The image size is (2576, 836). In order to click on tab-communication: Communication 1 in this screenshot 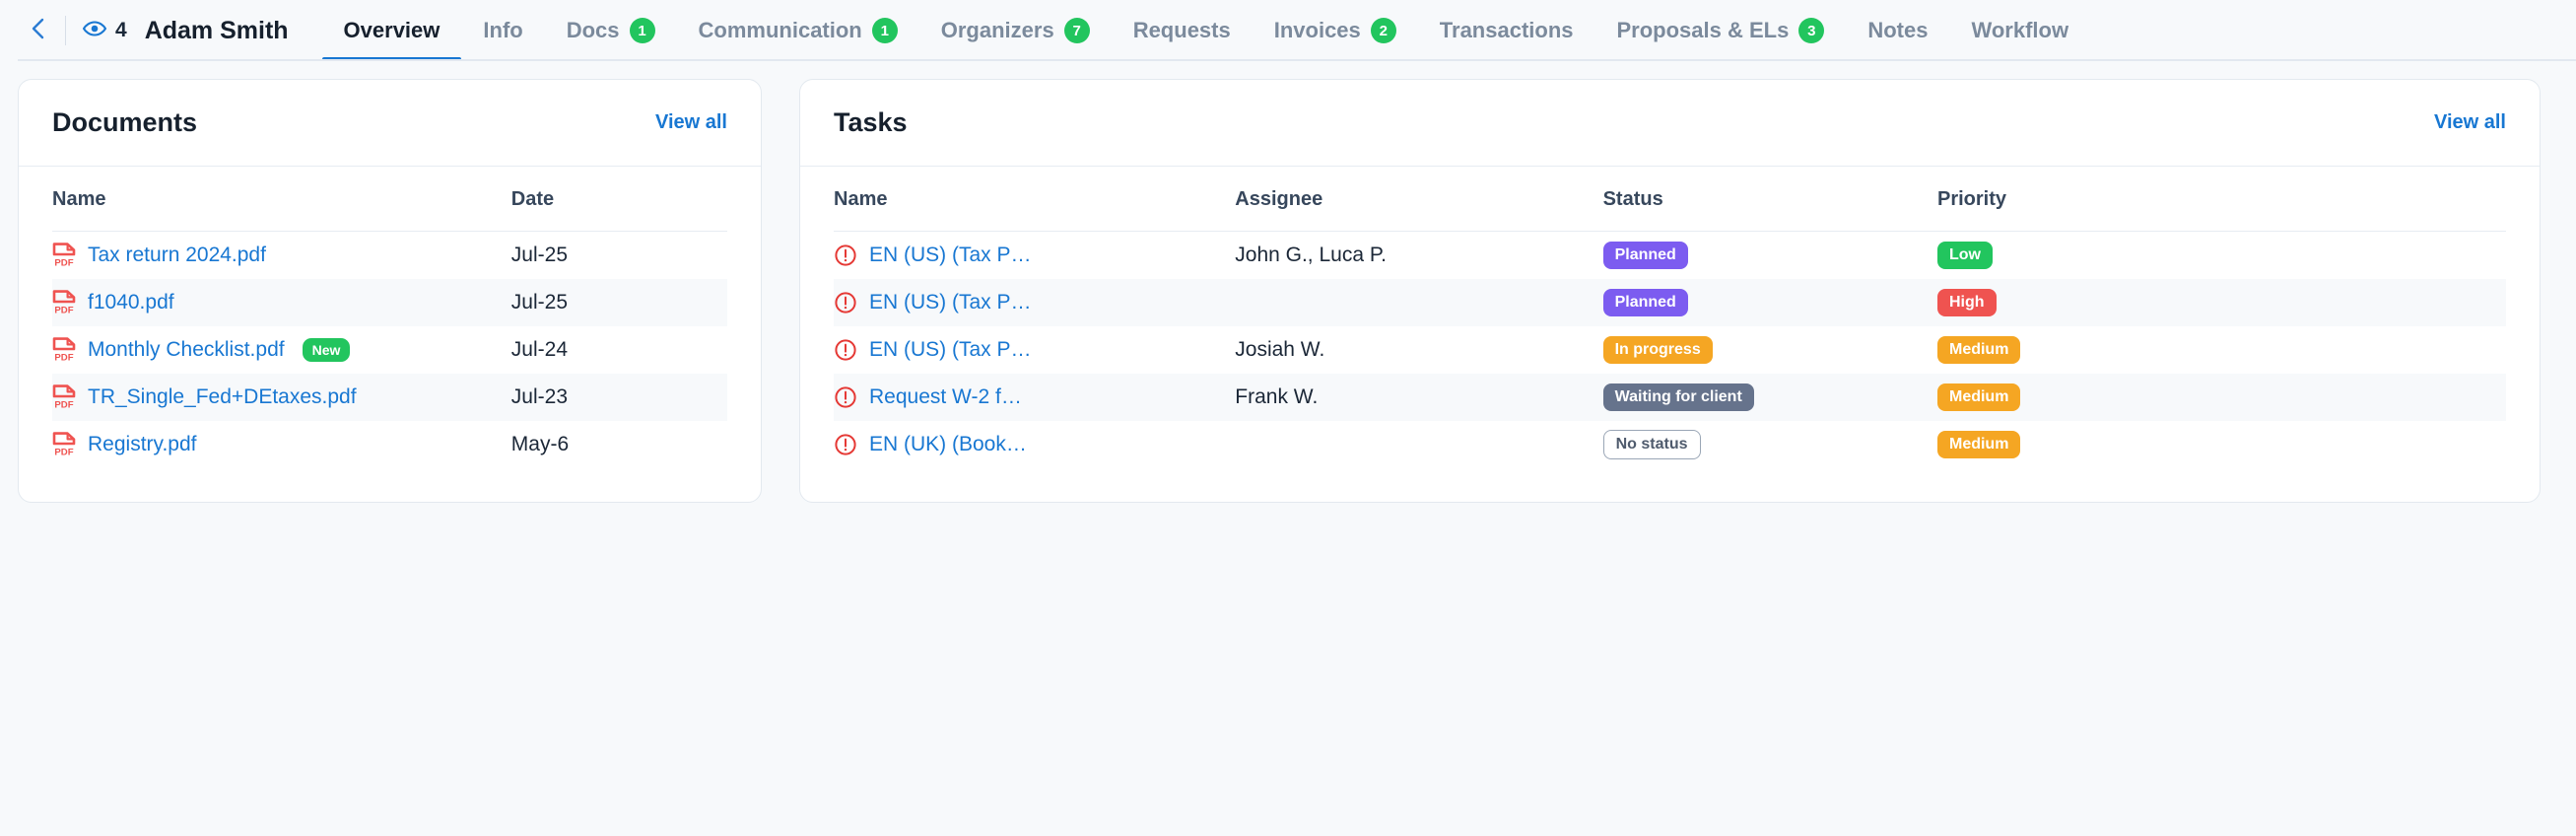, I will do `click(798, 30)`.